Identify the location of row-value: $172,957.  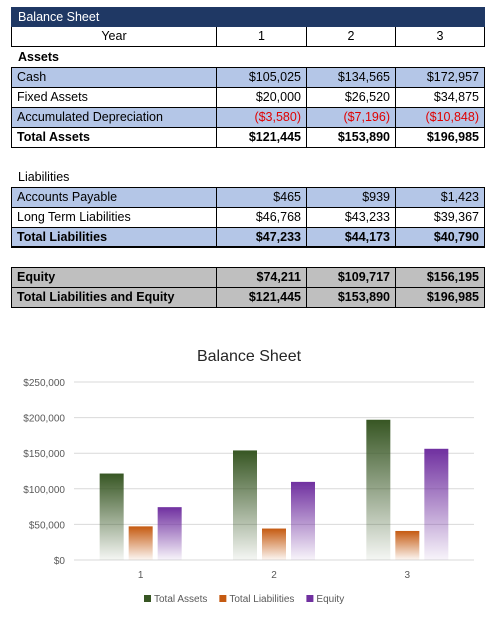
(440, 77).